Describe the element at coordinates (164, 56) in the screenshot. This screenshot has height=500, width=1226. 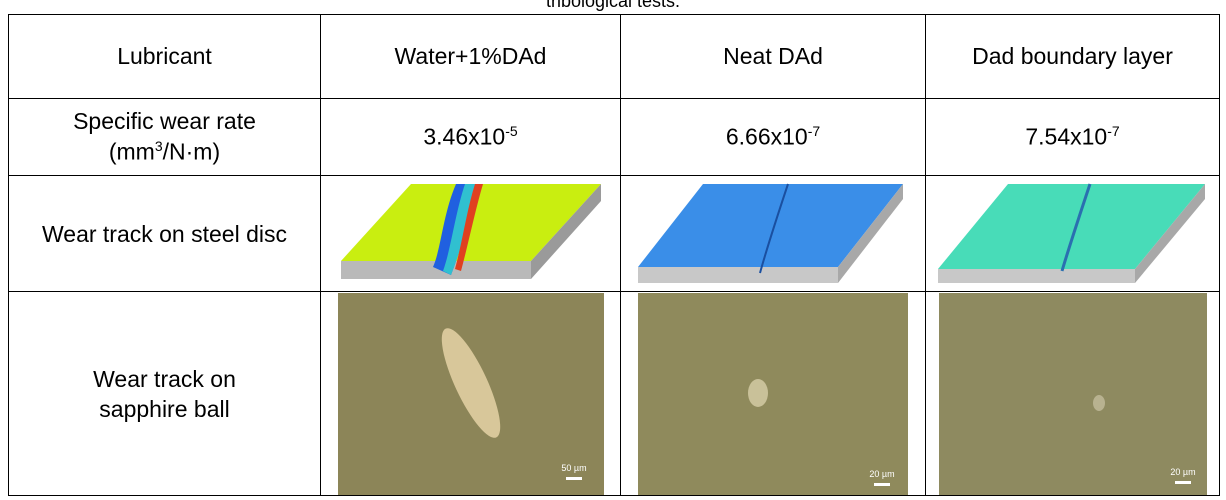
I see `header-cell: Lubricant` at that location.